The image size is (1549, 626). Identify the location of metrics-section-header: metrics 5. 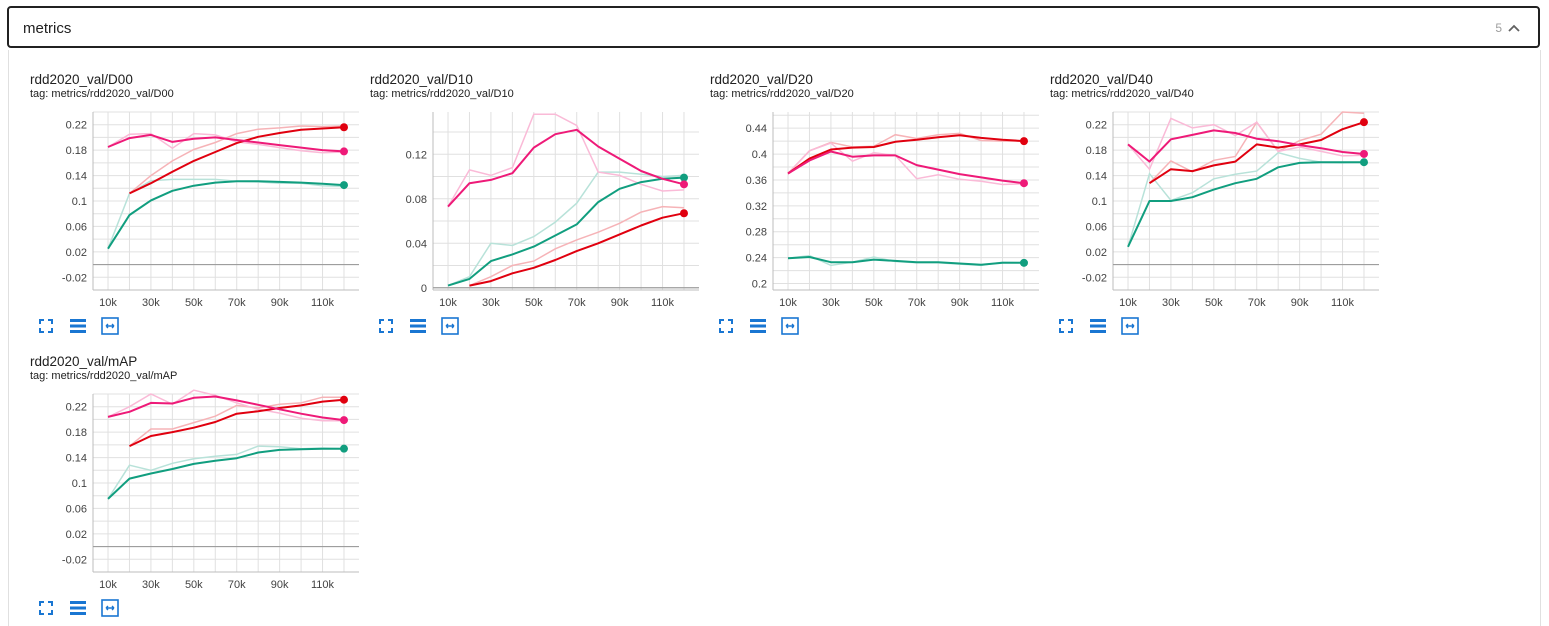
(773, 27).